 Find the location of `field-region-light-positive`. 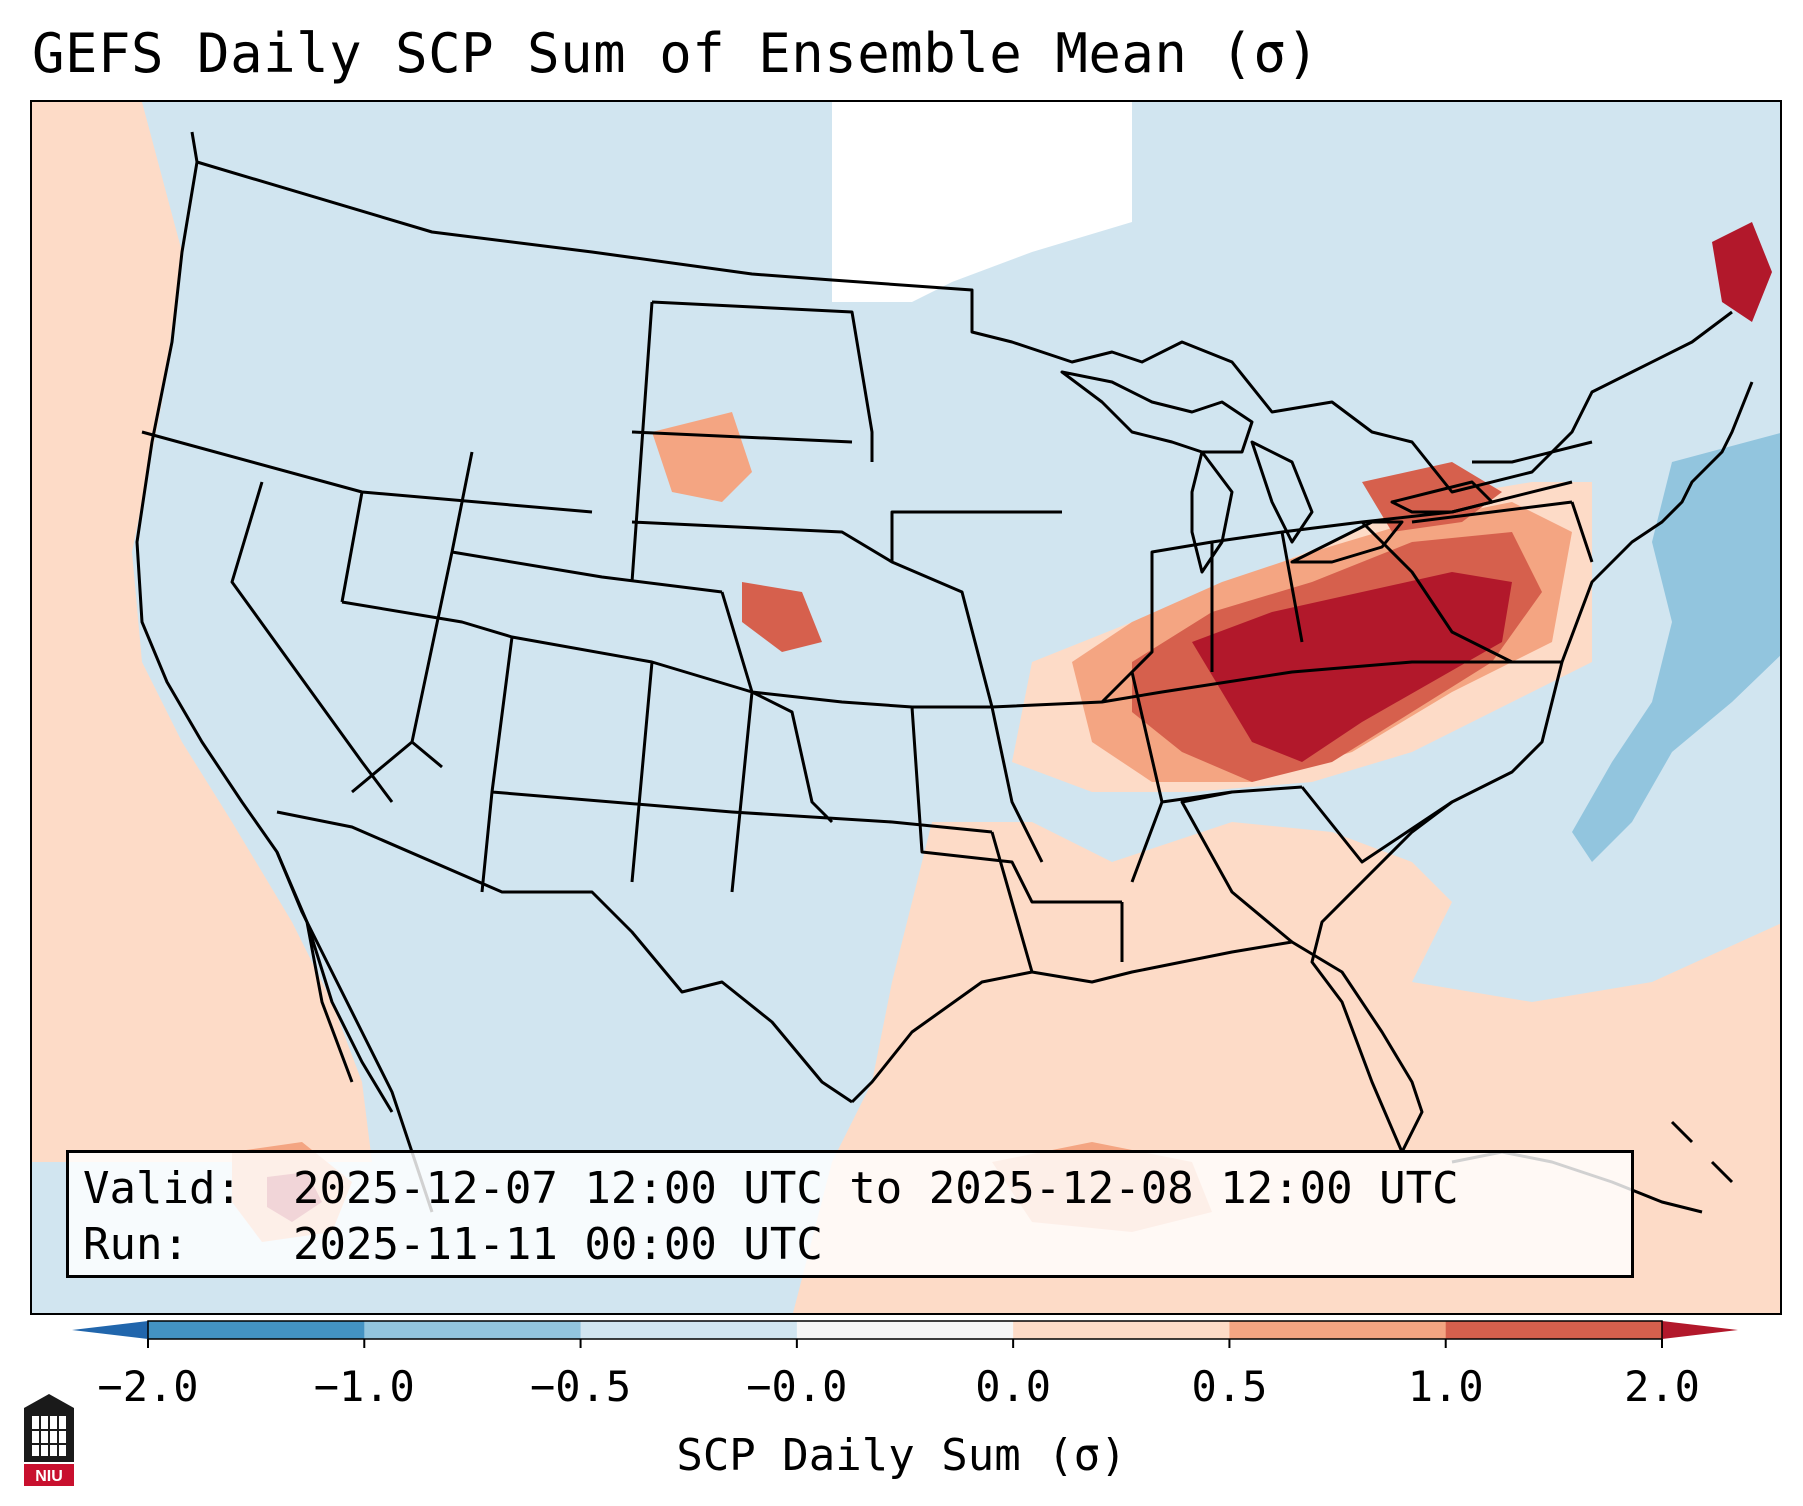

field-region-light-positive is located at coordinates (202, 632).